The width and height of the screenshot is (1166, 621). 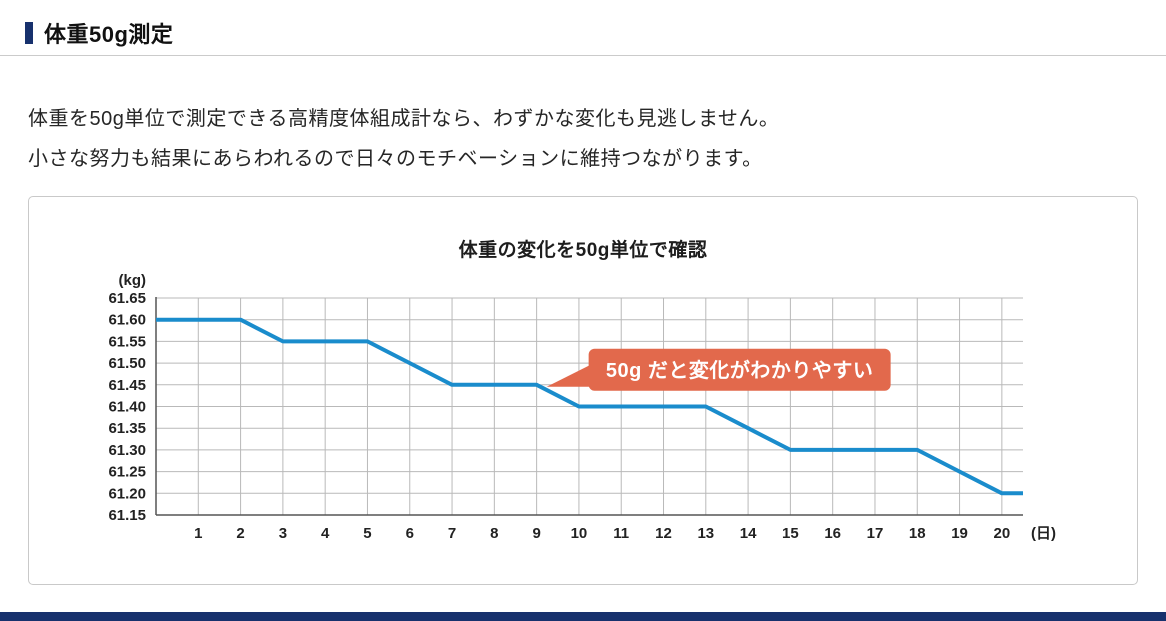 I want to click on x-tick-label: 13, so click(x=705, y=533).